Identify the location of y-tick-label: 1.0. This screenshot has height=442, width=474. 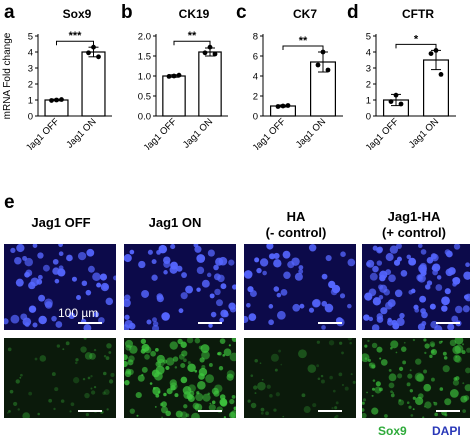
(144, 77).